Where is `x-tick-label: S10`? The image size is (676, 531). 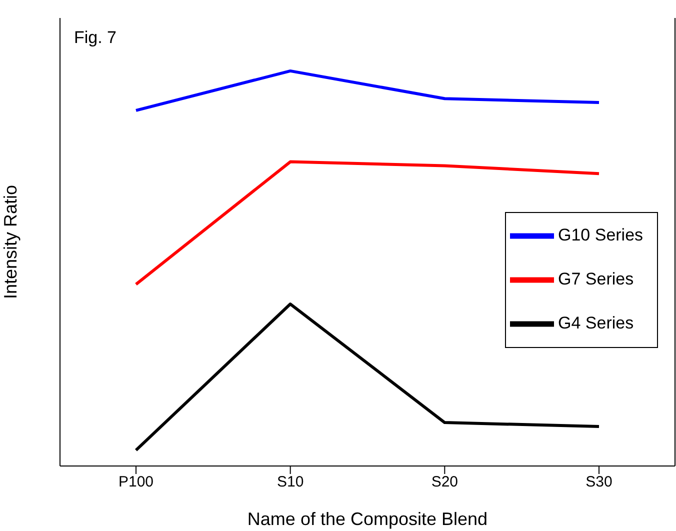 x-tick-label: S10 is located at coordinates (290, 482).